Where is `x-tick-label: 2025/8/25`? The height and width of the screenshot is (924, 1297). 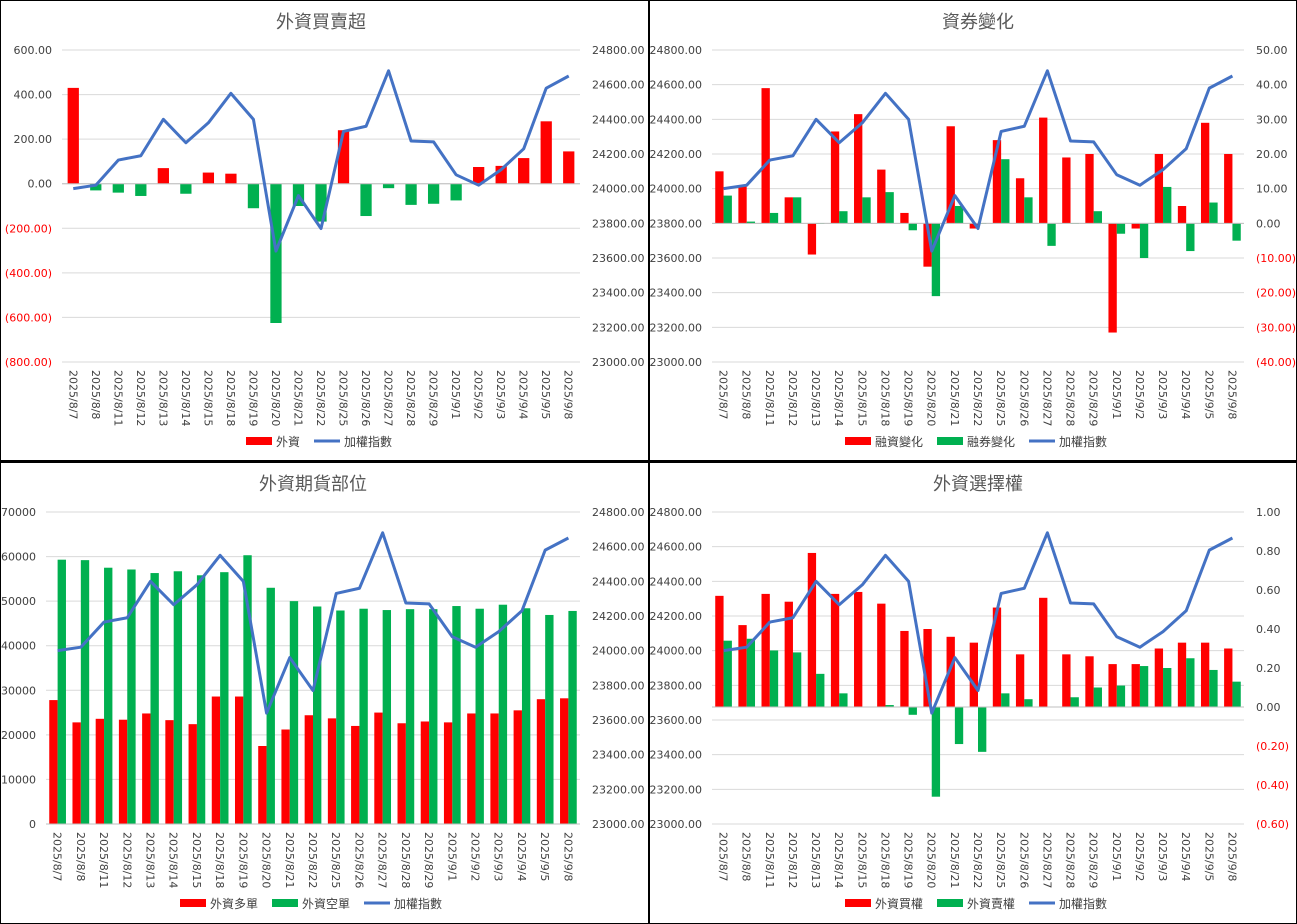 x-tick-label: 2025/8/25 is located at coordinates (343, 398).